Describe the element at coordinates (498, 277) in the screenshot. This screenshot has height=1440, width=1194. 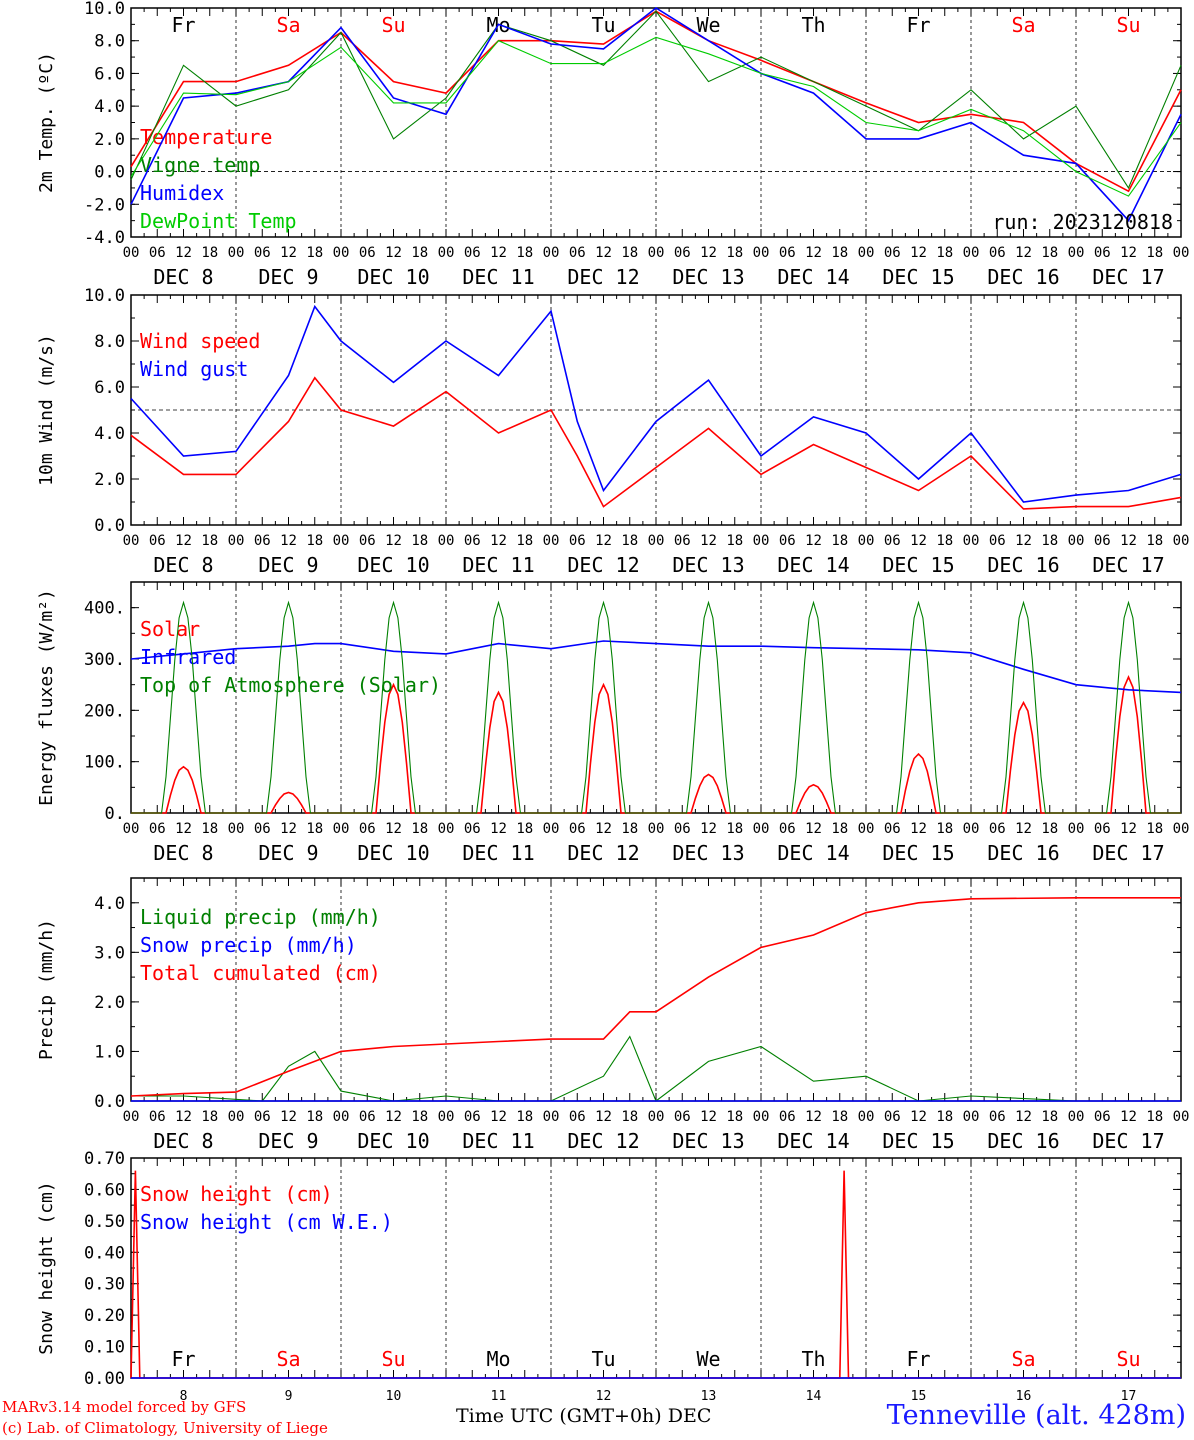
I see `date-label: DEC 11` at that location.